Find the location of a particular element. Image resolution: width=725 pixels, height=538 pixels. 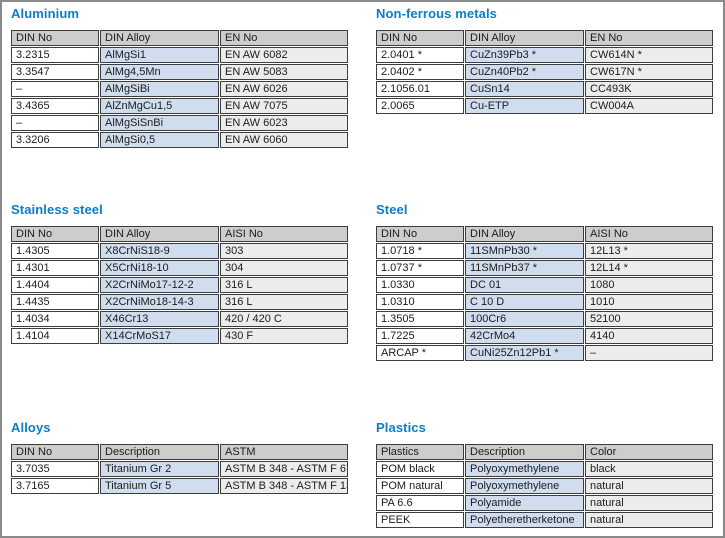

table-cell: AlZnMgCu1,5 is located at coordinates (159, 106).